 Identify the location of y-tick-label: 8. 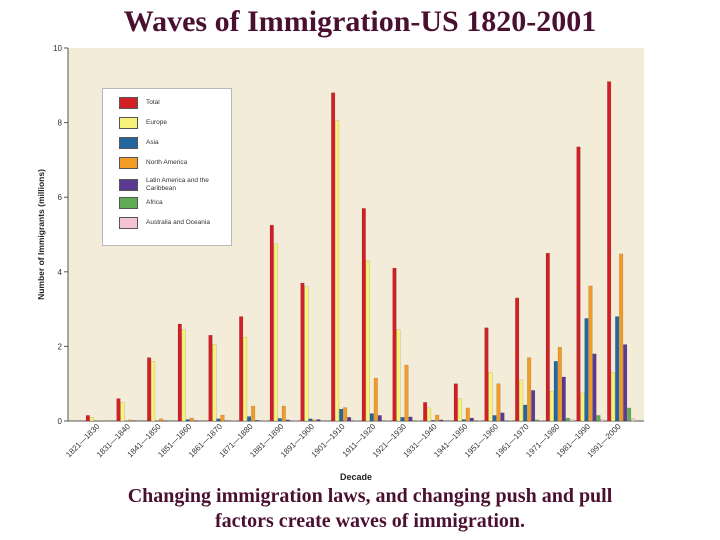
(60, 123).